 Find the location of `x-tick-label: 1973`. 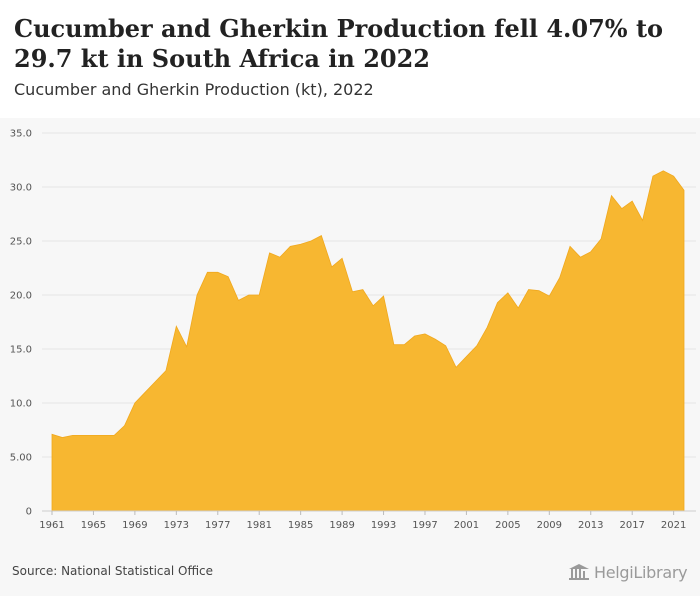

x-tick-label: 1973 is located at coordinates (176, 525).